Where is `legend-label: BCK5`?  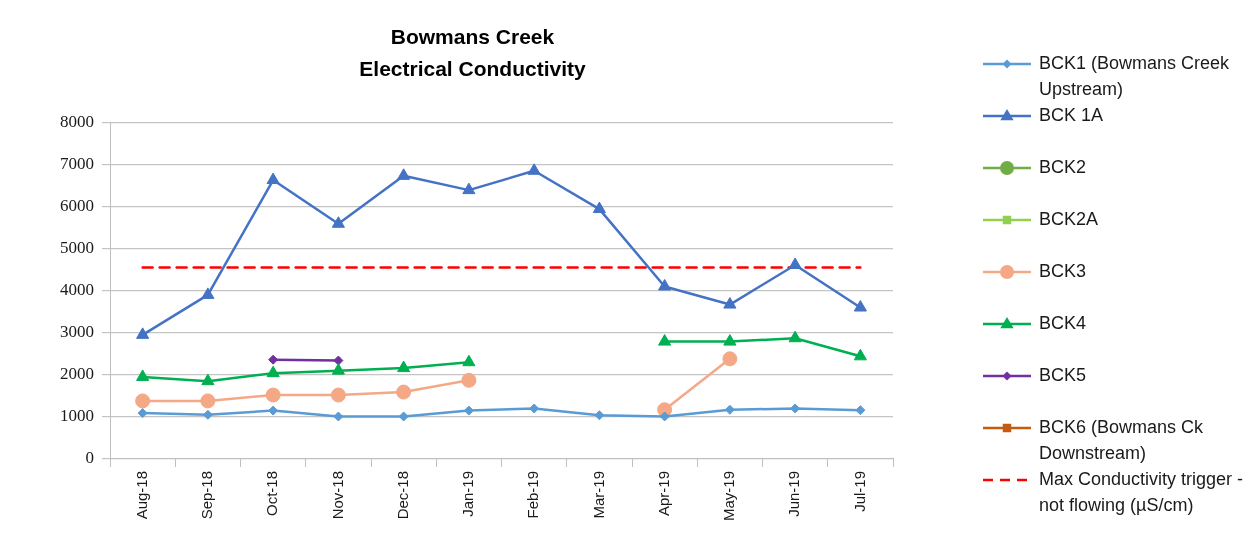 legend-label: BCK5 is located at coordinates (1063, 374).